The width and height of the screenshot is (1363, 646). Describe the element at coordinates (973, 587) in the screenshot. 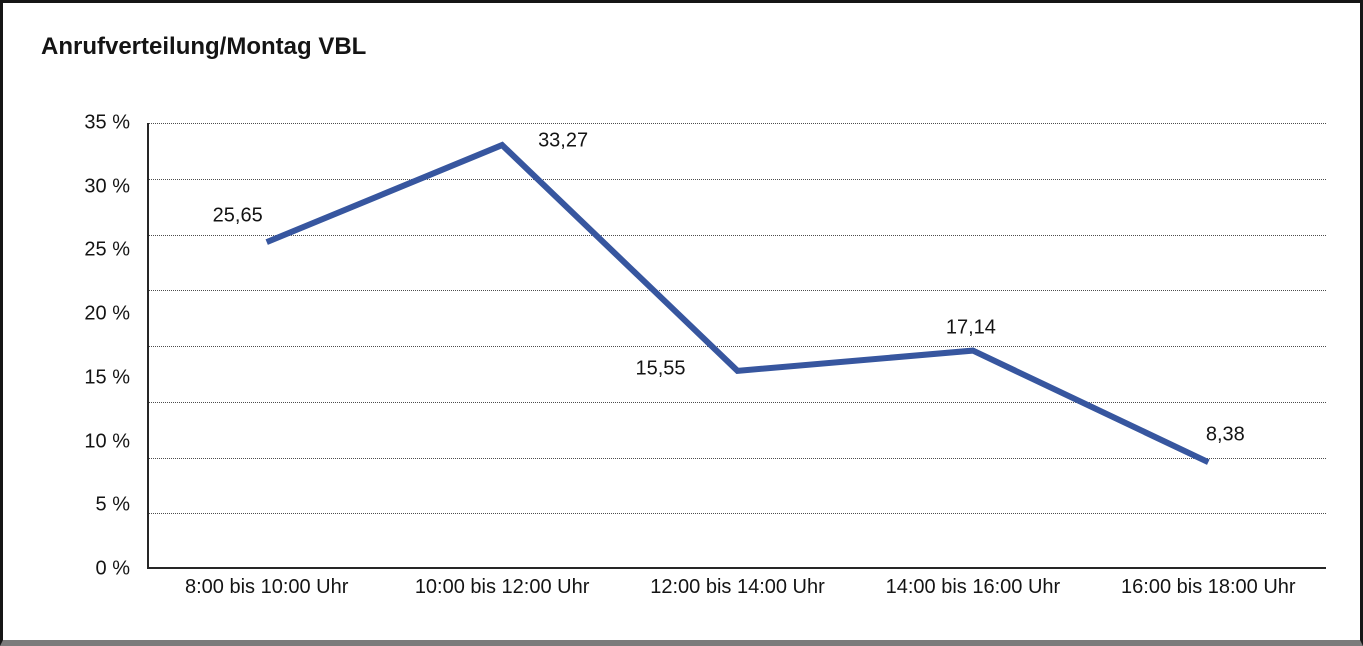

I see `x-tick-label: 14:00 bis 16:00 Uhr` at that location.